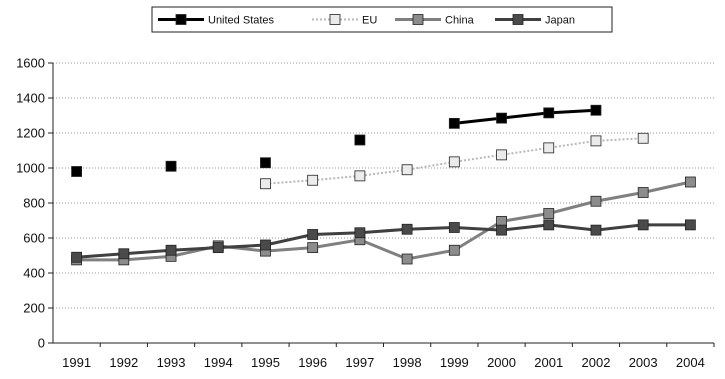  What do you see at coordinates (30, 98) in the screenshot?
I see `y-tick-label: 1400` at bounding box center [30, 98].